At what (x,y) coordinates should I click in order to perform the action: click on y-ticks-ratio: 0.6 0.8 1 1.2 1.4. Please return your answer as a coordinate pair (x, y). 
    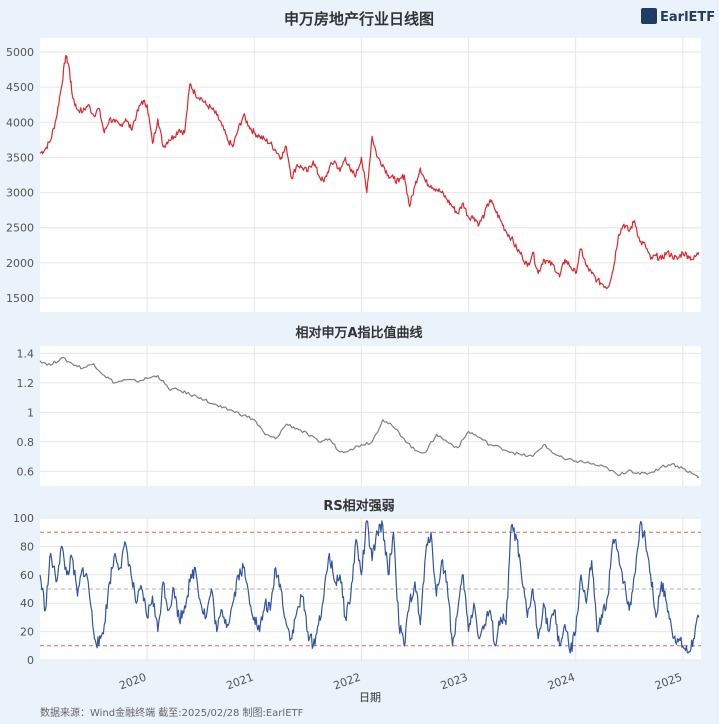
    Looking at the image, I should click on (26, 412).